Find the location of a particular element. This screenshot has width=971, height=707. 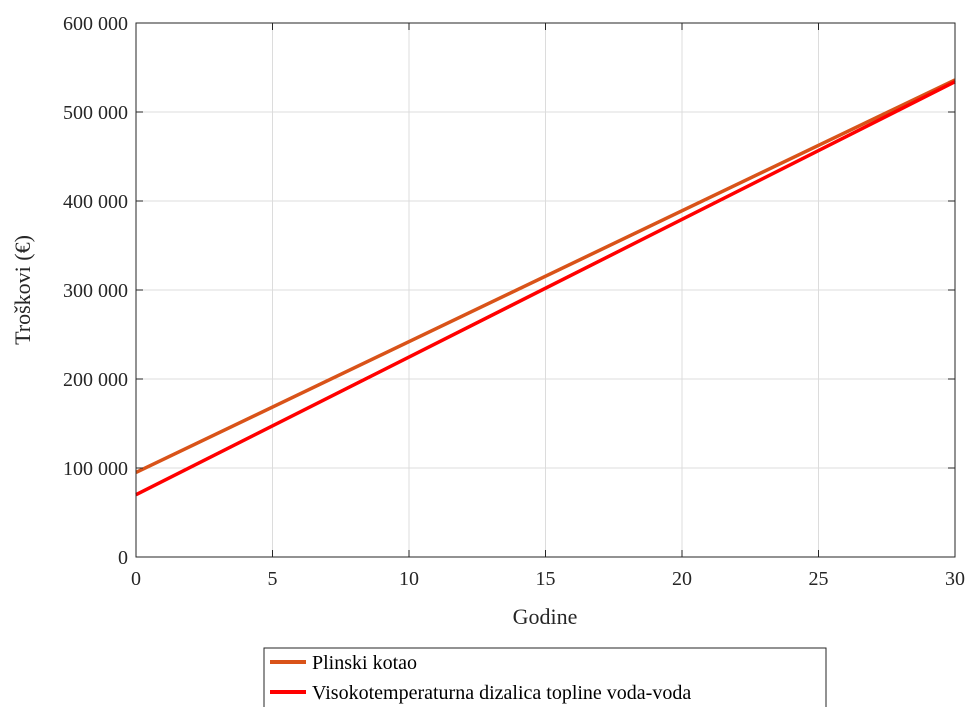

x-tick-label: 5 is located at coordinates (273, 579).